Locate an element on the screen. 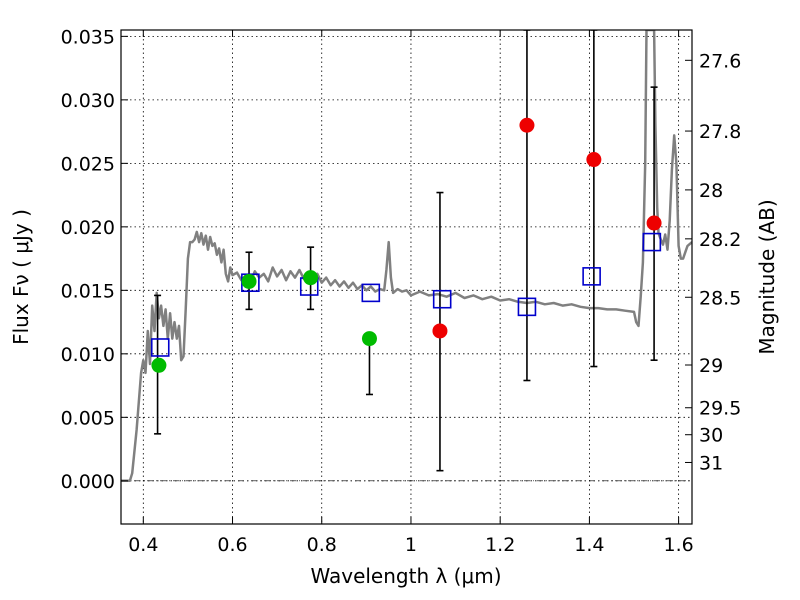  magnitude-tick-label: 31 is located at coordinates (711, 463).